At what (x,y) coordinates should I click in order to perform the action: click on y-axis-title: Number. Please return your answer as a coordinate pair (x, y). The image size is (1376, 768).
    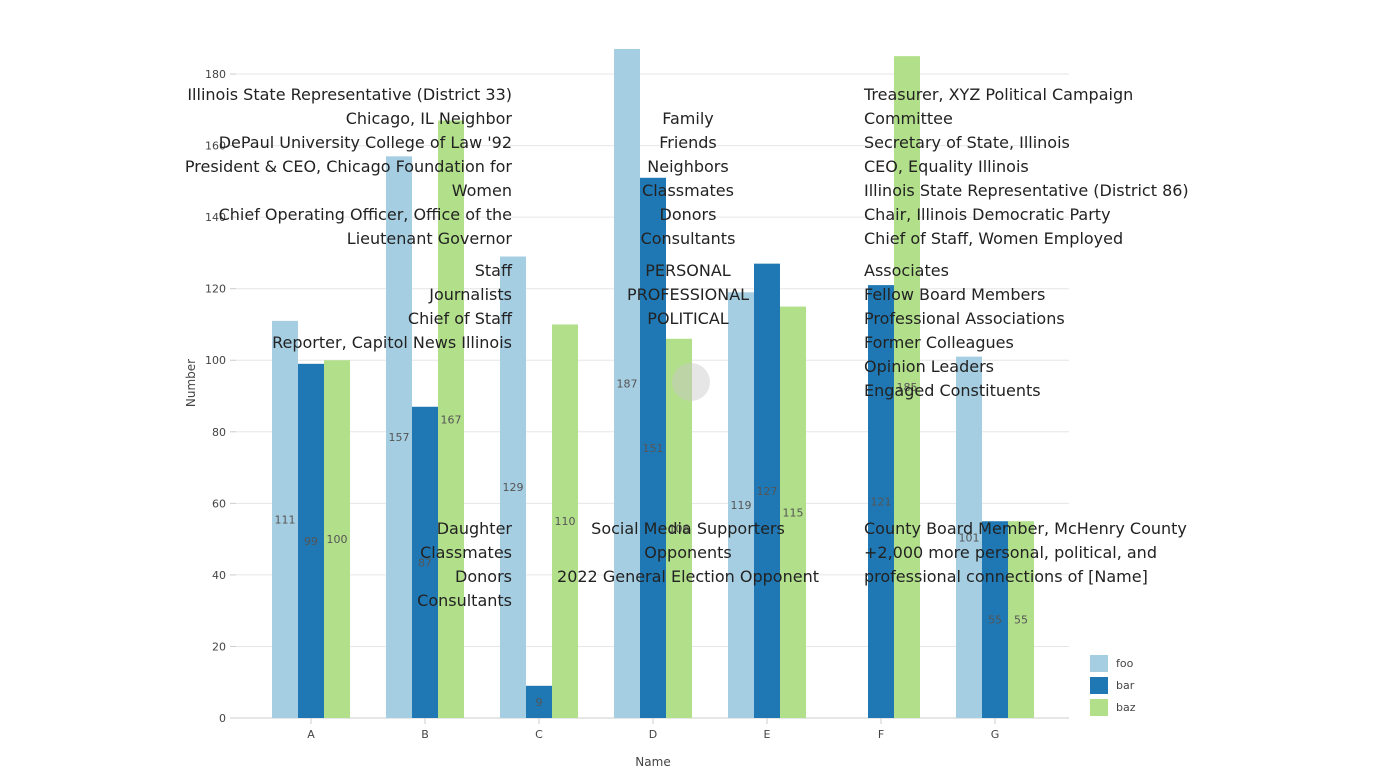
    Looking at the image, I should click on (191, 383).